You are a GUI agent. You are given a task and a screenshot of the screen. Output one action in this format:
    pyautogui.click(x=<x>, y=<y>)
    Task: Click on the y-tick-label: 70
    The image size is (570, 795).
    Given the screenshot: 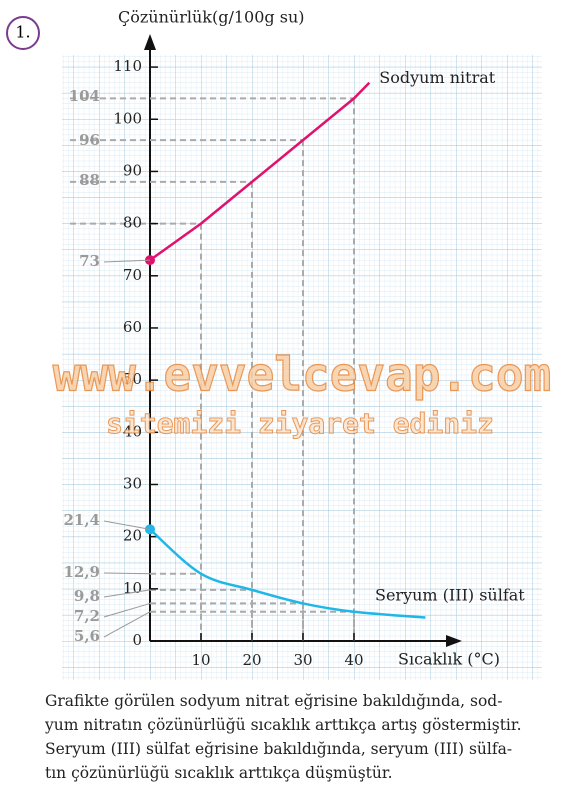 What is the action you would take?
    pyautogui.click(x=132, y=275)
    